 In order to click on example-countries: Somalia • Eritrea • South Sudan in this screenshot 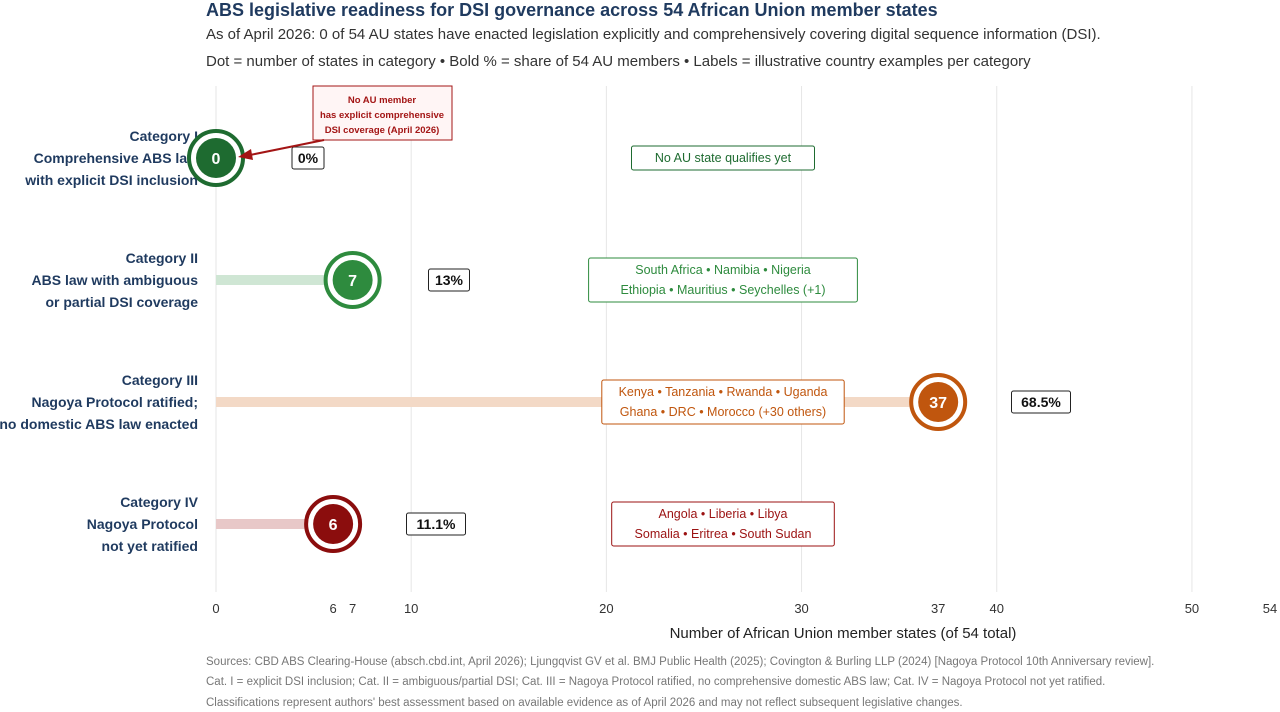, I will do `click(723, 534)`.